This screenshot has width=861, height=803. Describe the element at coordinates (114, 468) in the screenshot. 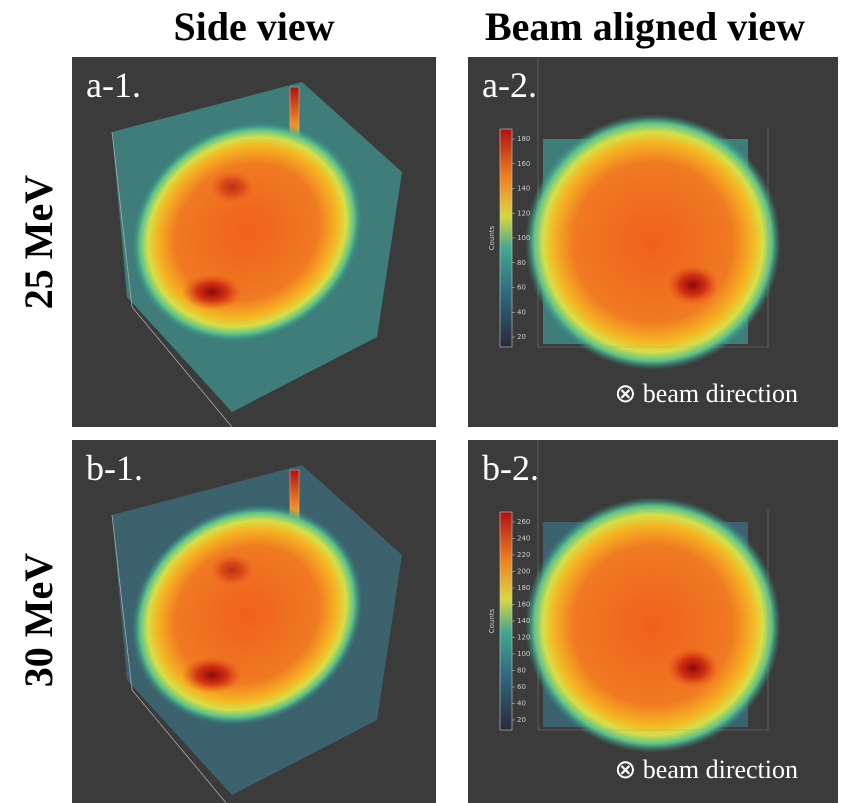

I see `panel-label: b-1.` at that location.